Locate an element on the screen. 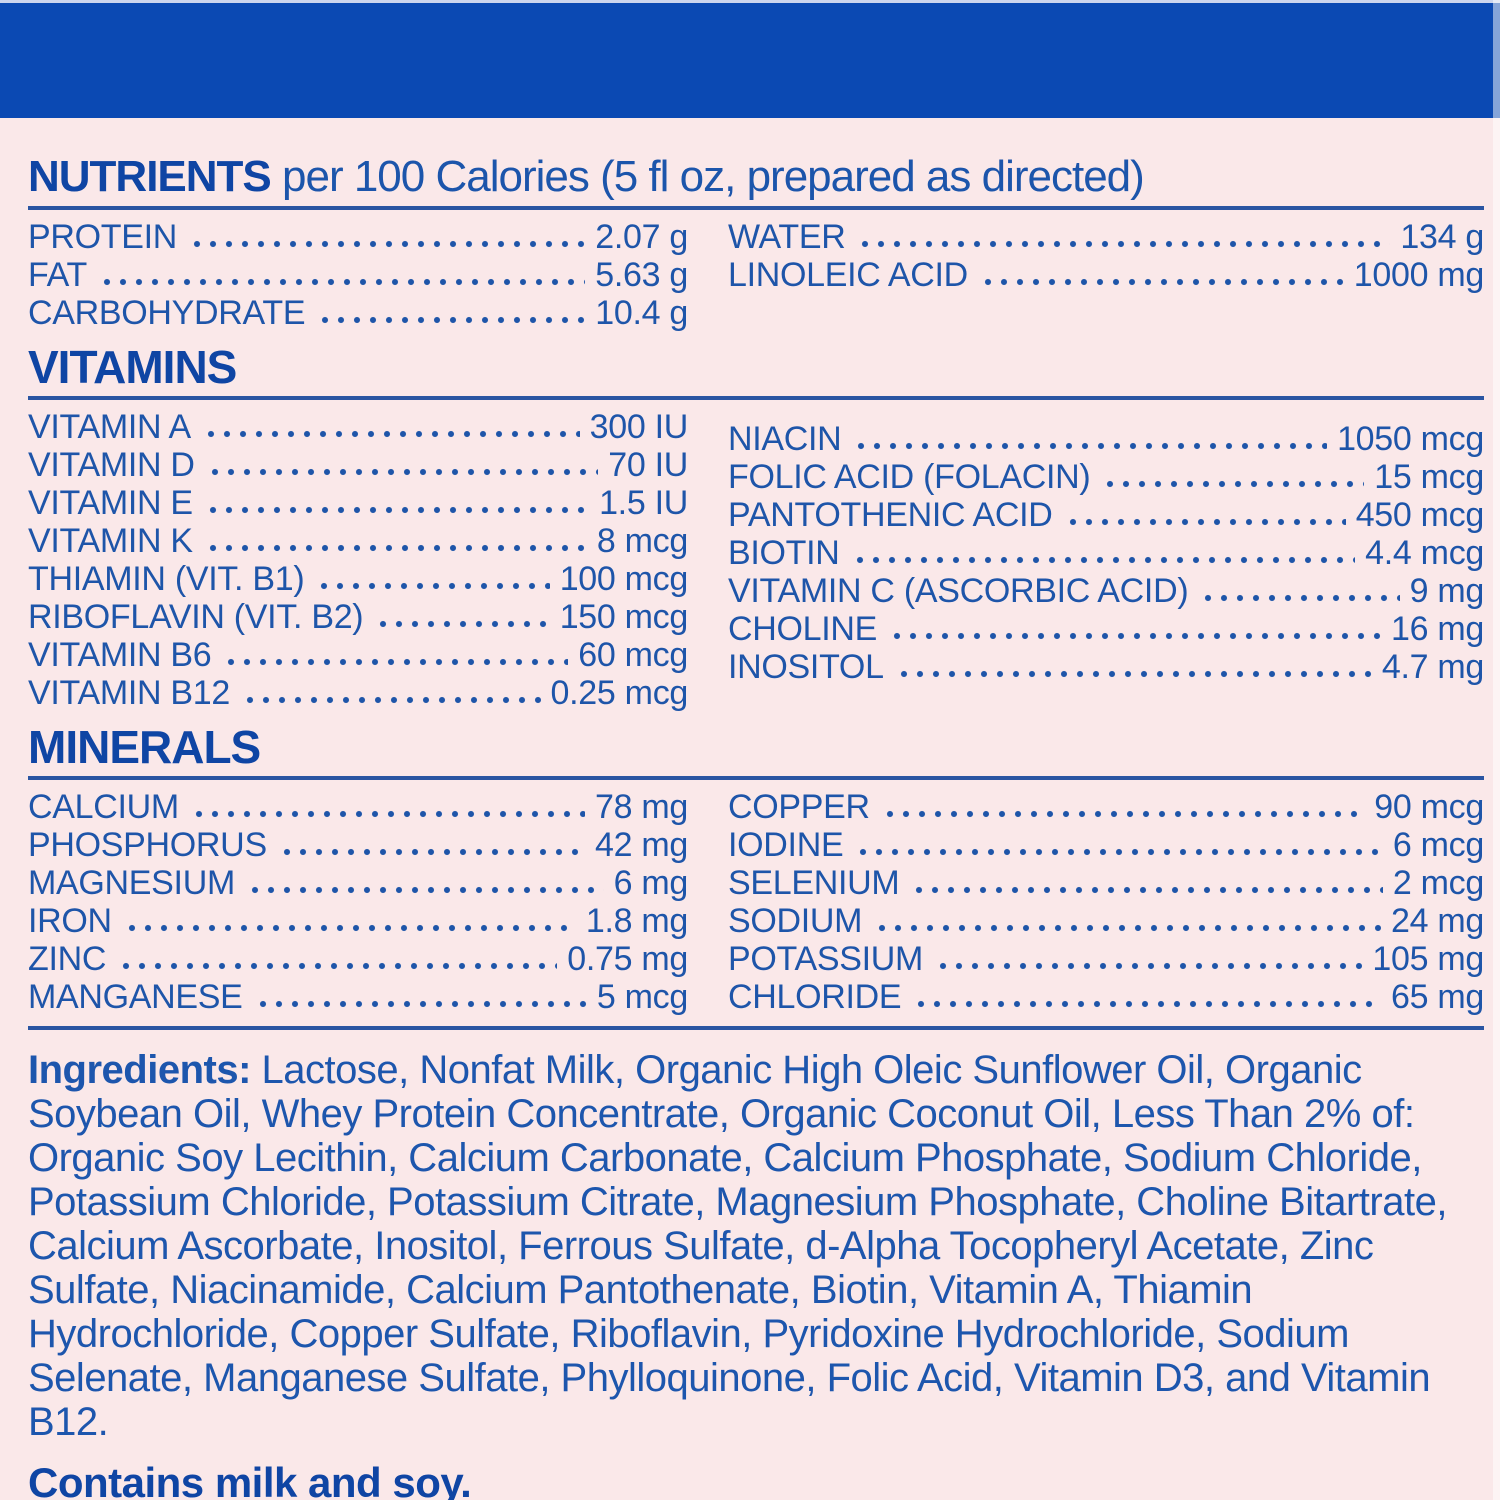  nutrient-label: IRON is located at coordinates (70, 920).